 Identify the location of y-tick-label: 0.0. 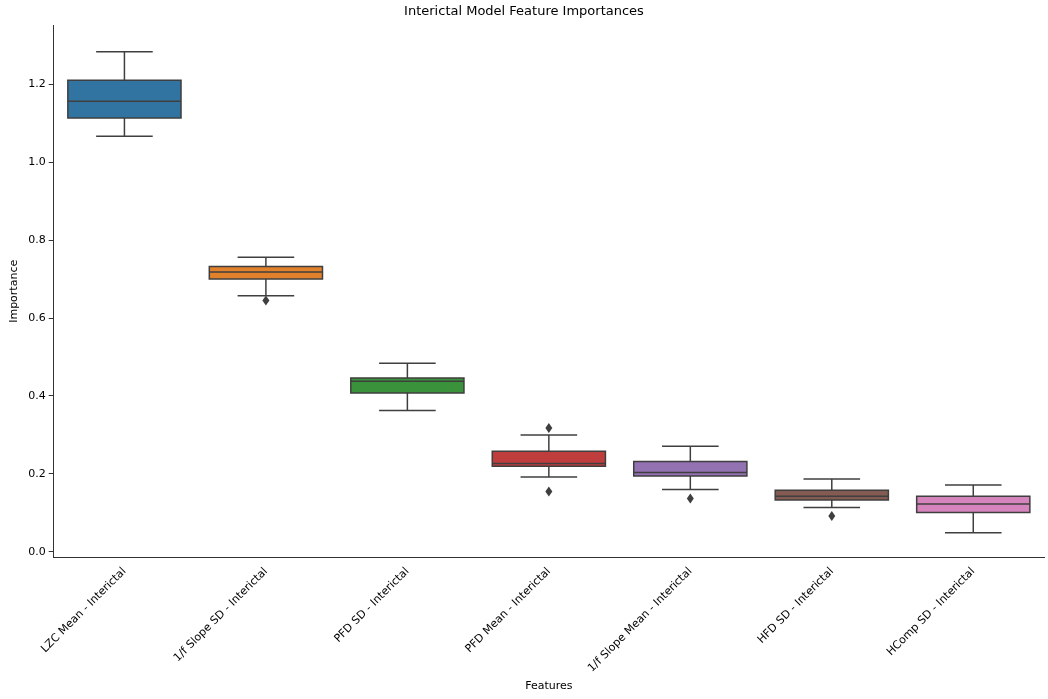
(37, 551).